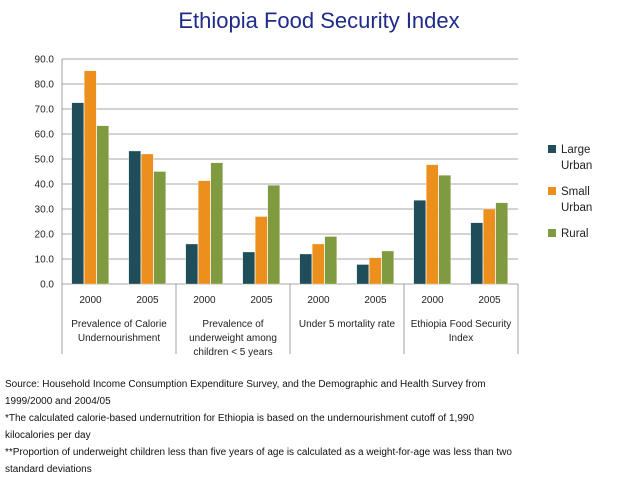  Describe the element at coordinates (45, 135) in the screenshot. I see `y-tick-label: 60.0` at that location.